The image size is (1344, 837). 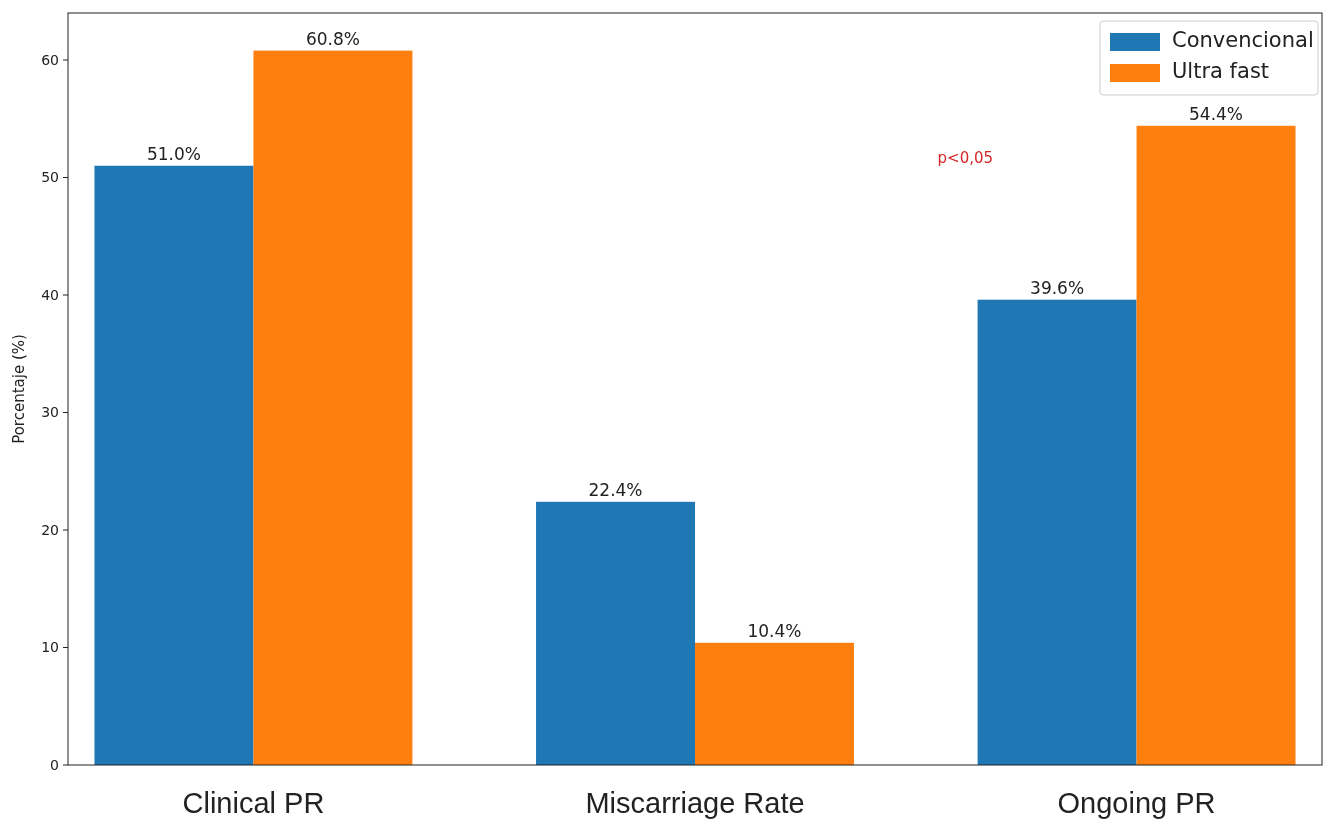 What do you see at coordinates (50, 529) in the screenshot?
I see `y-tick-label: 20` at bounding box center [50, 529].